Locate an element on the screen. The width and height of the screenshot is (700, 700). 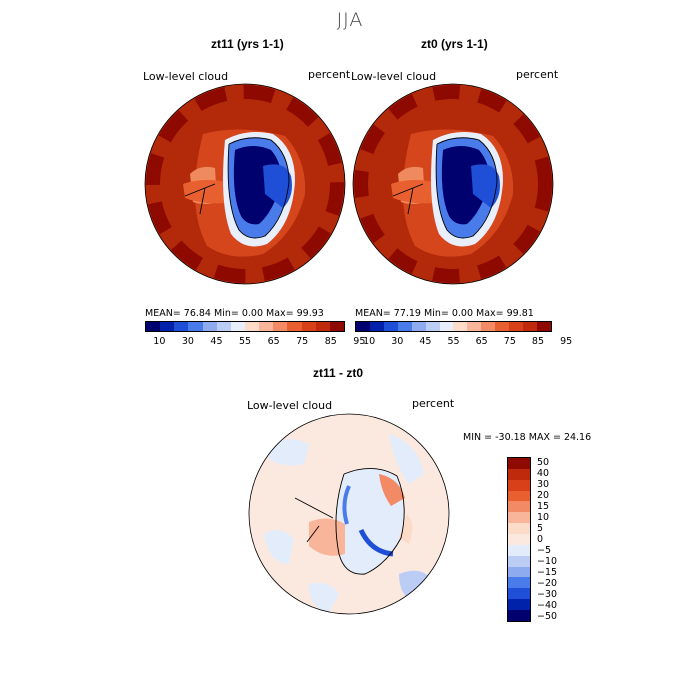
panel-2-colorbar-tick-label: 75 is located at coordinates (509, 341).